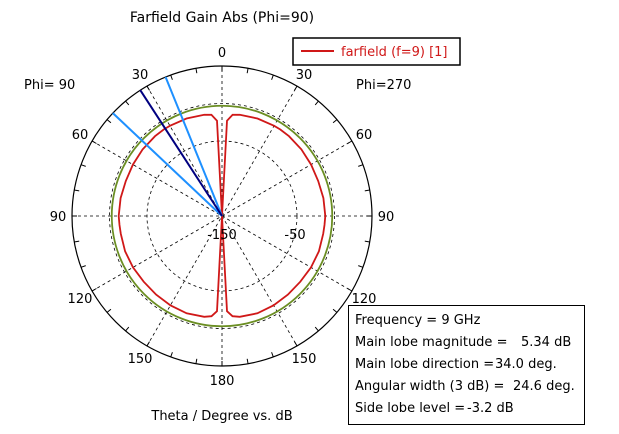 The height and width of the screenshot is (434, 619). I want to click on info-direction-value: 34.0 deg., so click(526, 364).